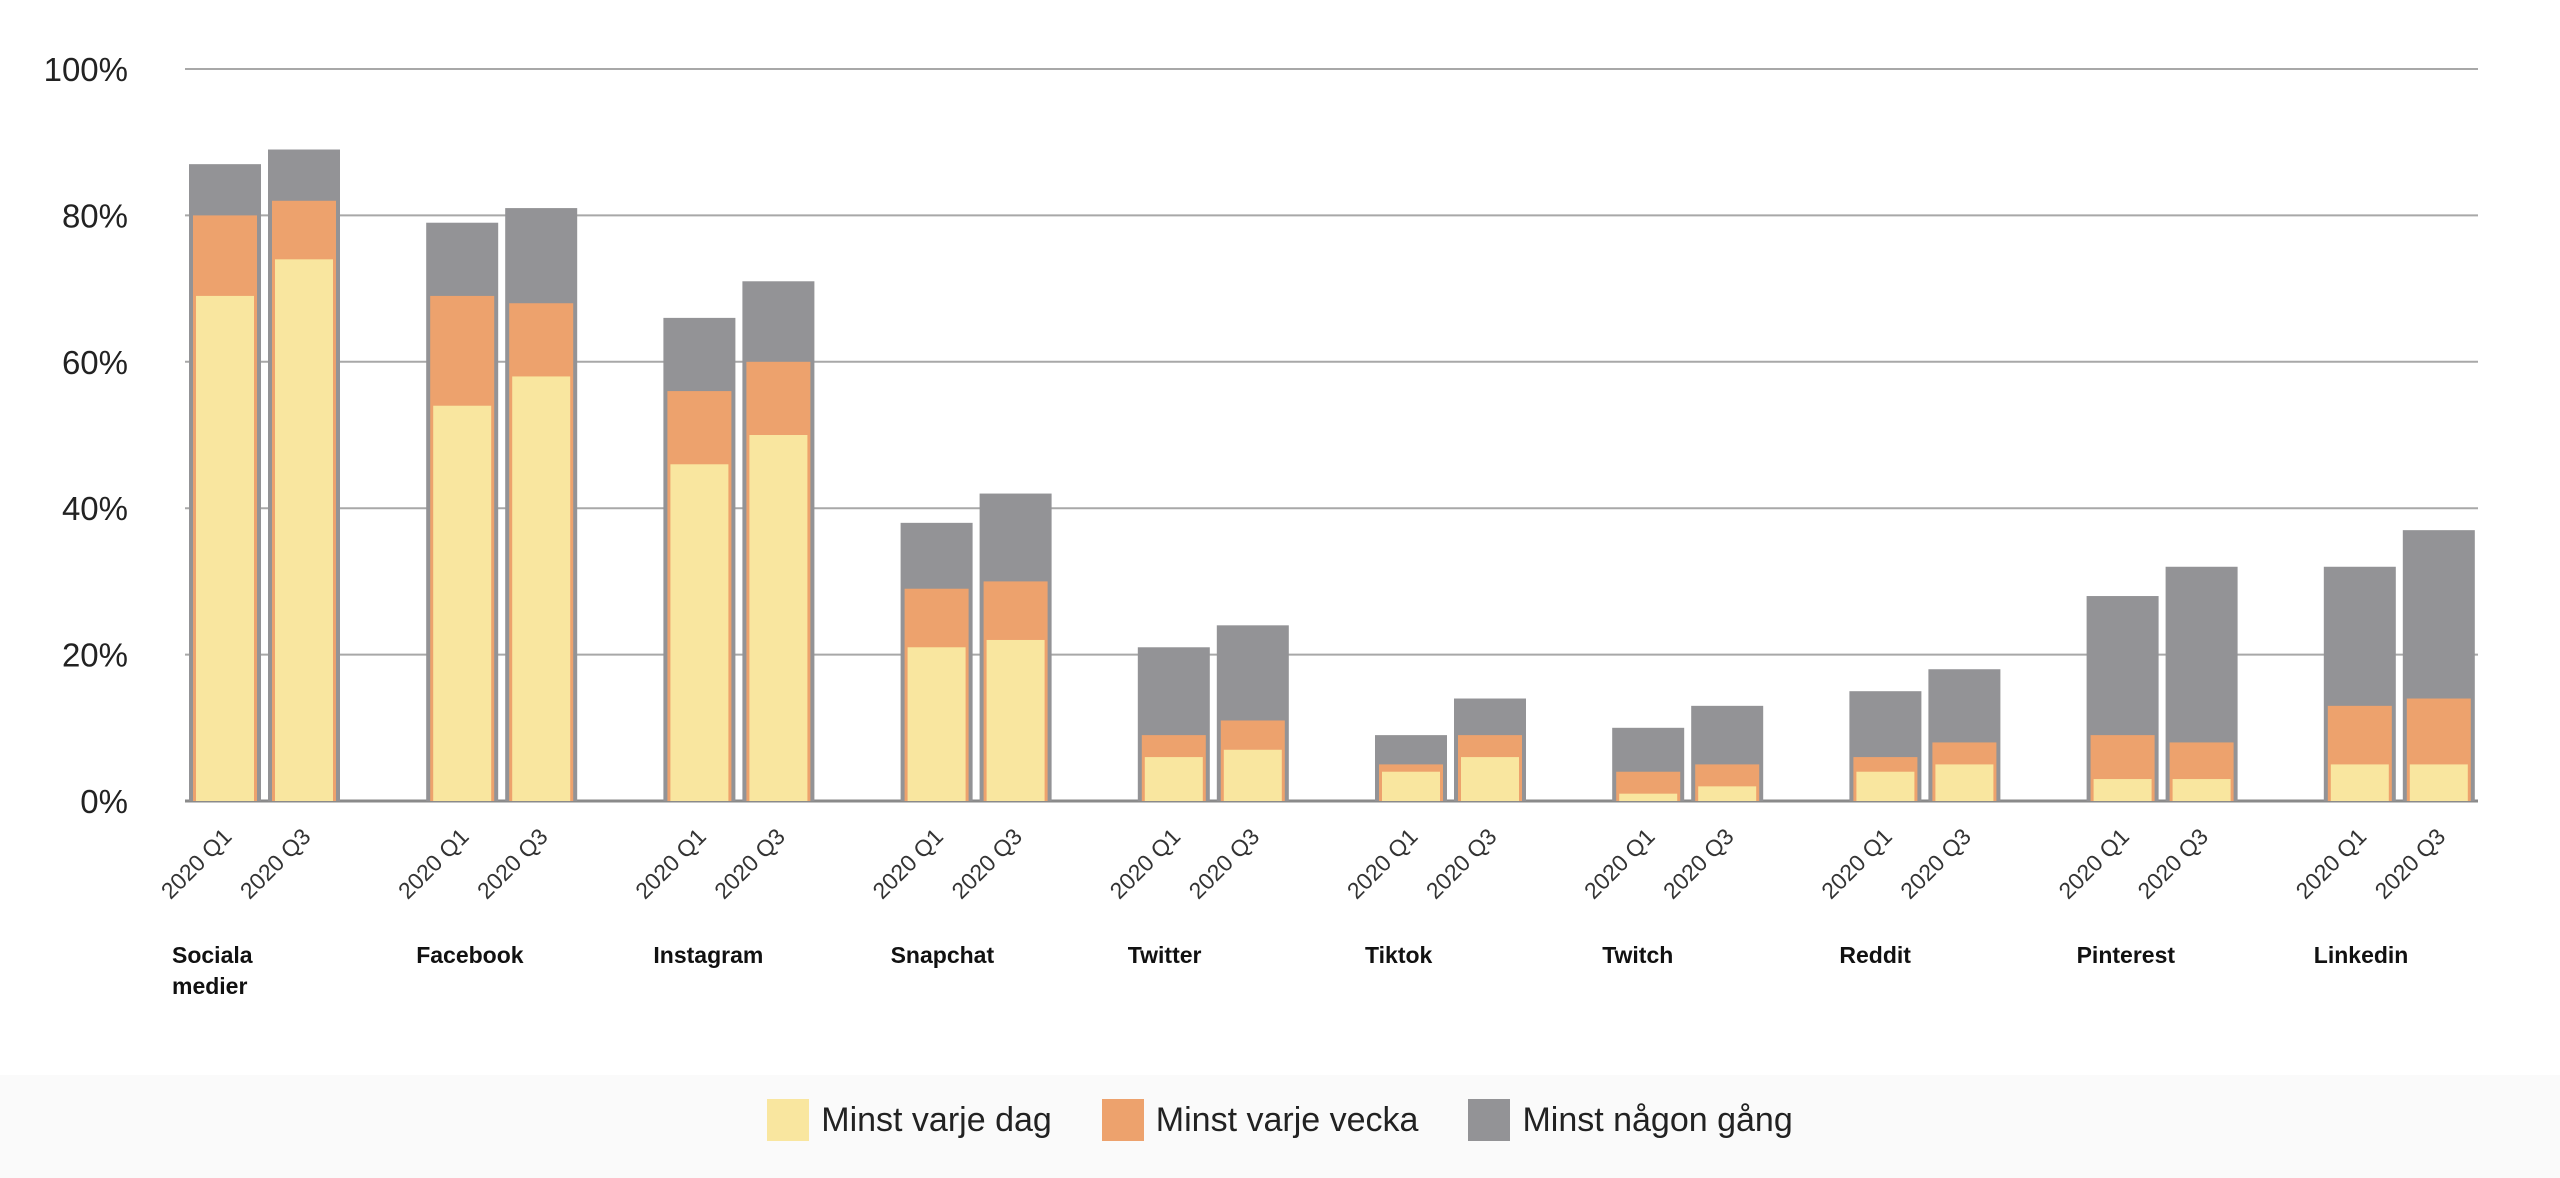  I want to click on group-label: Snapchat, so click(943, 955).